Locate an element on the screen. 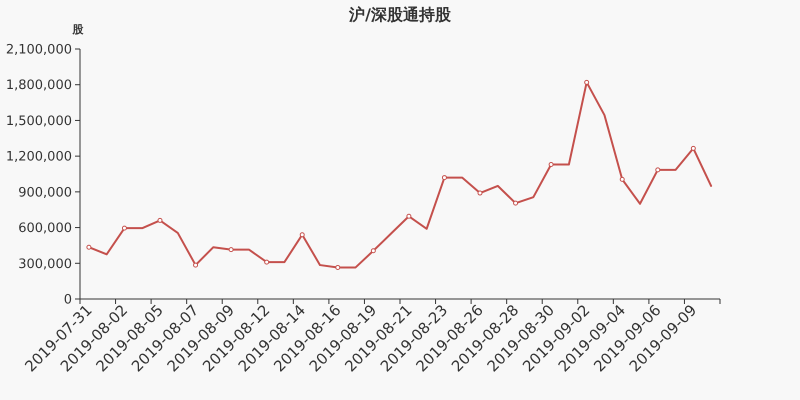  y-tick-label: 300,000 is located at coordinates (45, 264).